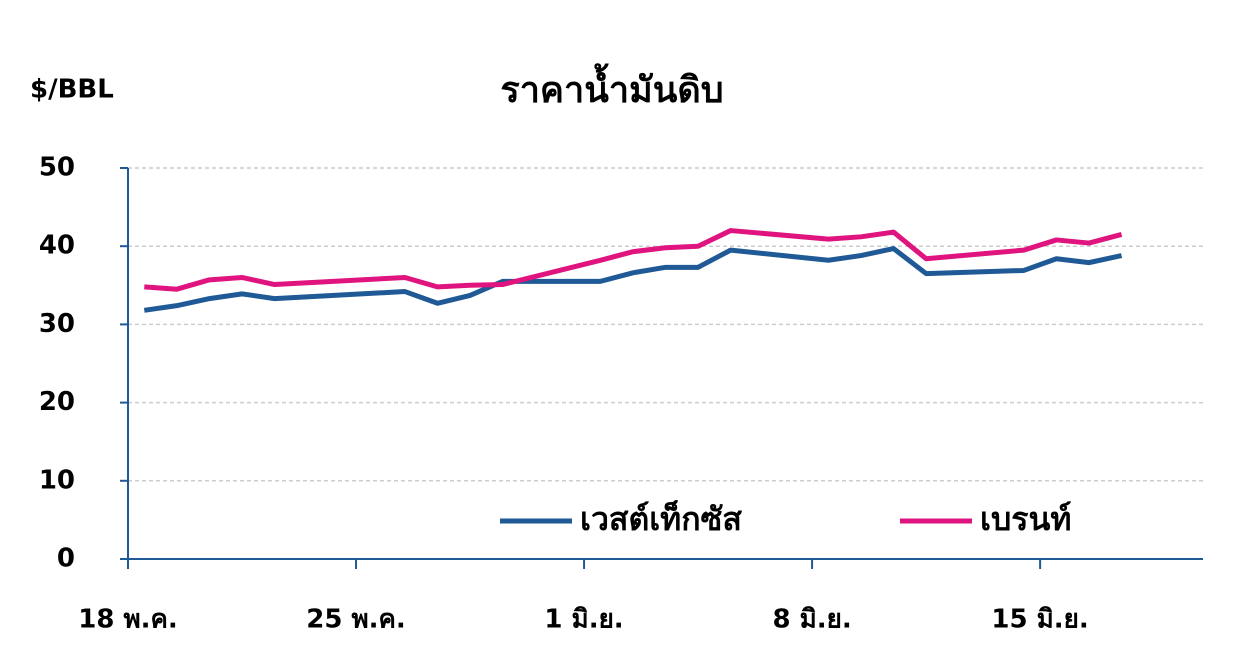 This screenshot has width=1254, height=655. Describe the element at coordinates (811, 620) in the screenshot. I see `x-tick-label: 8 มิ.ย.` at that location.